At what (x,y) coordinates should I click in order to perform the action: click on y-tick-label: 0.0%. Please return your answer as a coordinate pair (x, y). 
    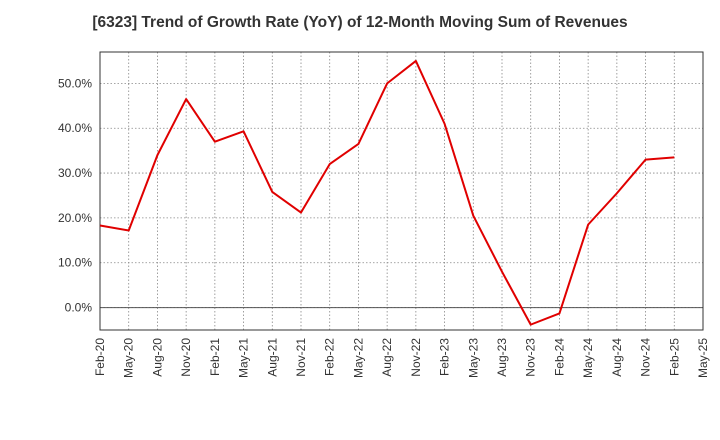
    Looking at the image, I should click on (79, 308).